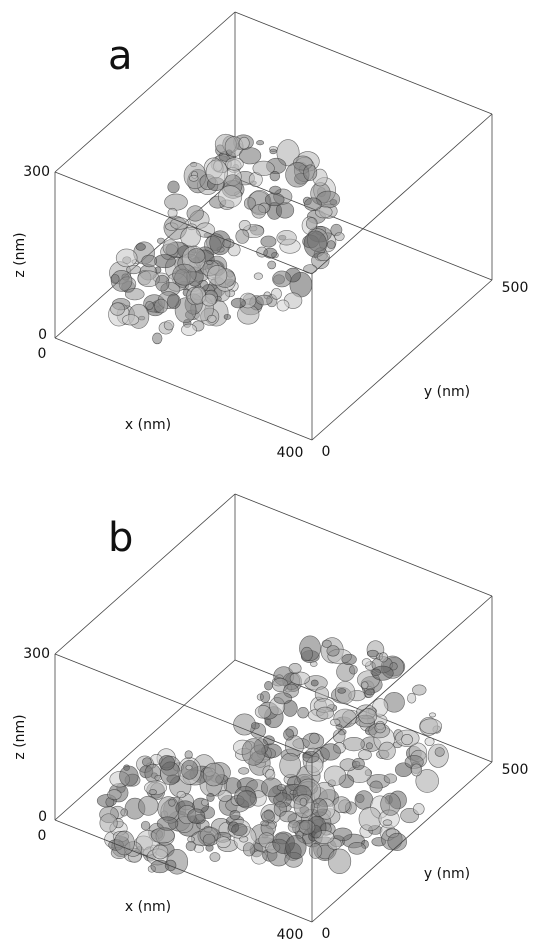 The image size is (537, 939). I want to click on z-axis-title: z (nm), so click(20, 736).